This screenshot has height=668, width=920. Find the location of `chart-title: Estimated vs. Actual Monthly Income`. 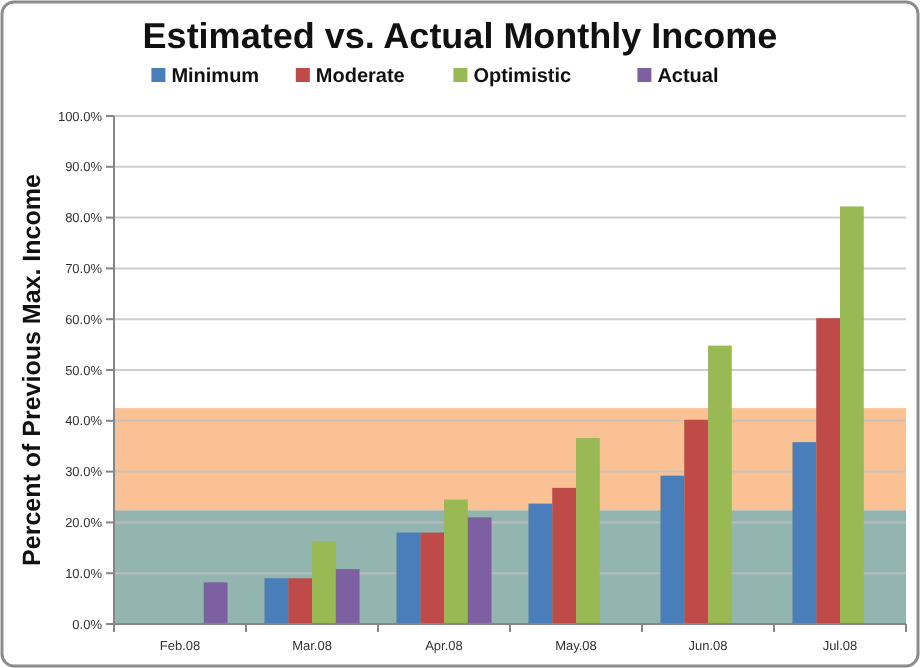

chart-title: Estimated vs. Actual Monthly Income is located at coordinates (460, 36).